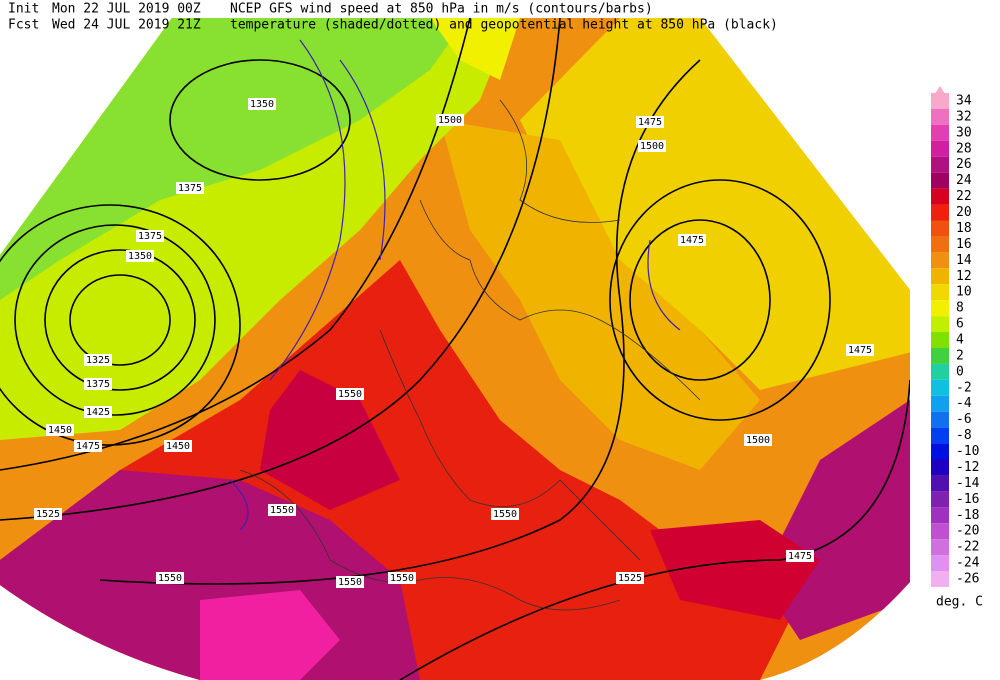 The width and height of the screenshot is (1000, 680). What do you see at coordinates (959, 602) in the screenshot?
I see `colorbar-unit: deg. C` at bounding box center [959, 602].